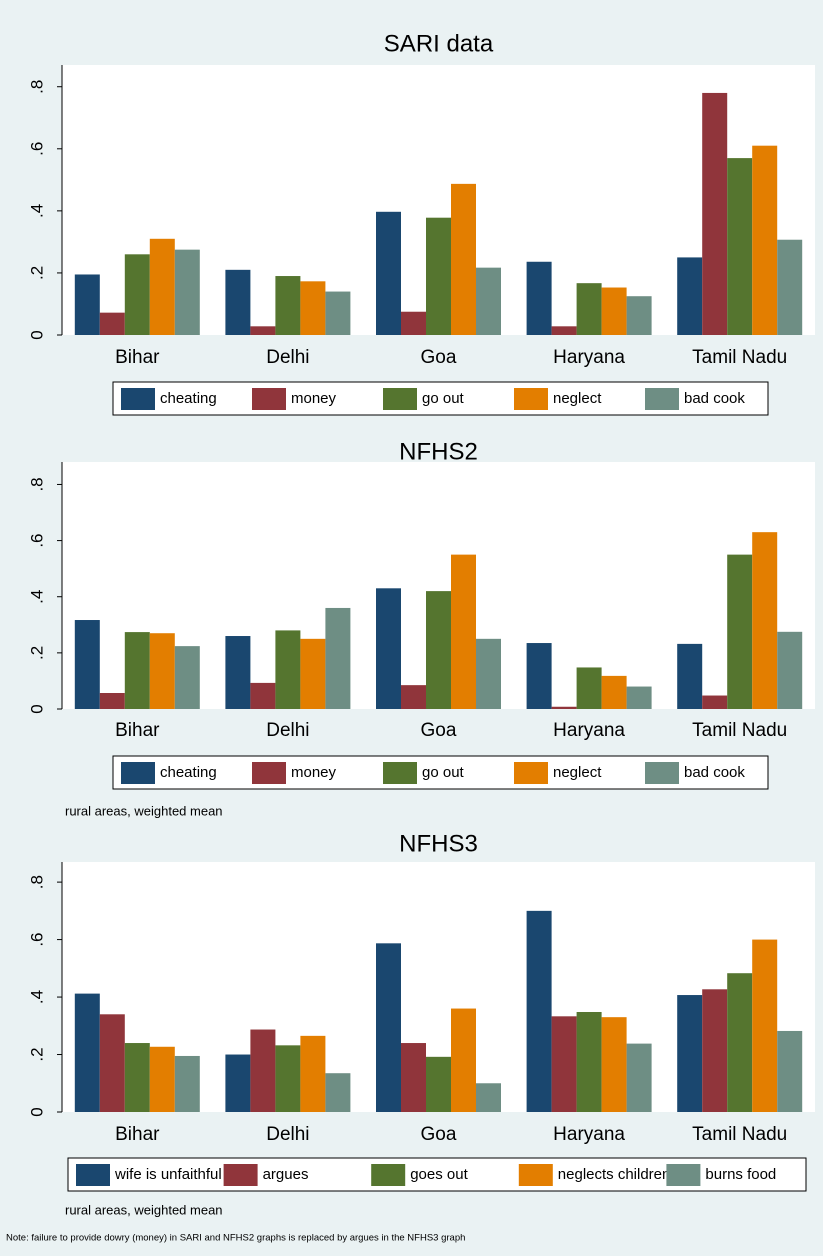 The image size is (823, 1256). Describe the element at coordinates (438, 451) in the screenshot. I see `chart-title: NFHS2` at that location.